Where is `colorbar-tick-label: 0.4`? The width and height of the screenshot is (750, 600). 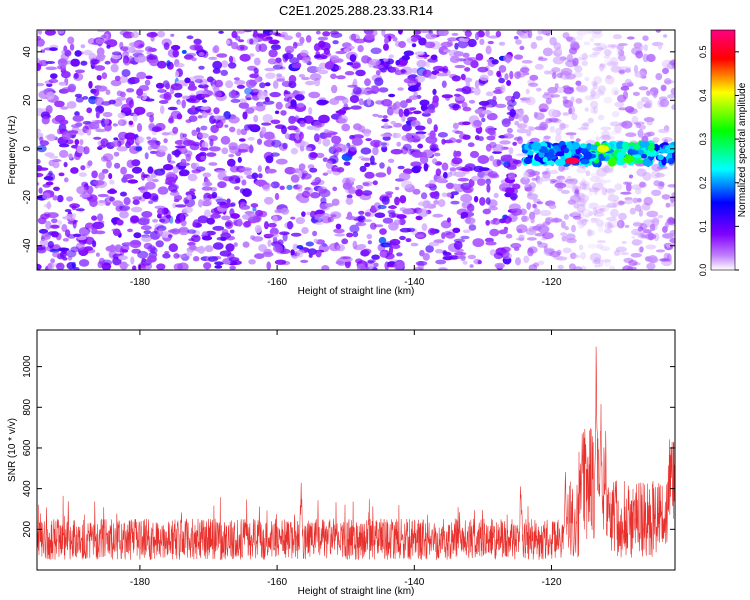
colorbar-tick-label: 0.4 is located at coordinates (703, 95).